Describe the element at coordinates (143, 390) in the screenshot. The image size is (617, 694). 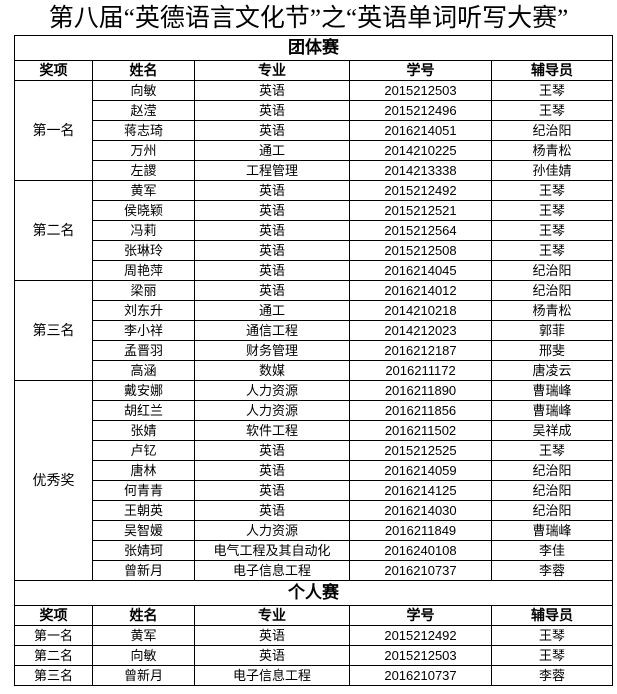
I see `name-cell: 戴安娜` at that location.